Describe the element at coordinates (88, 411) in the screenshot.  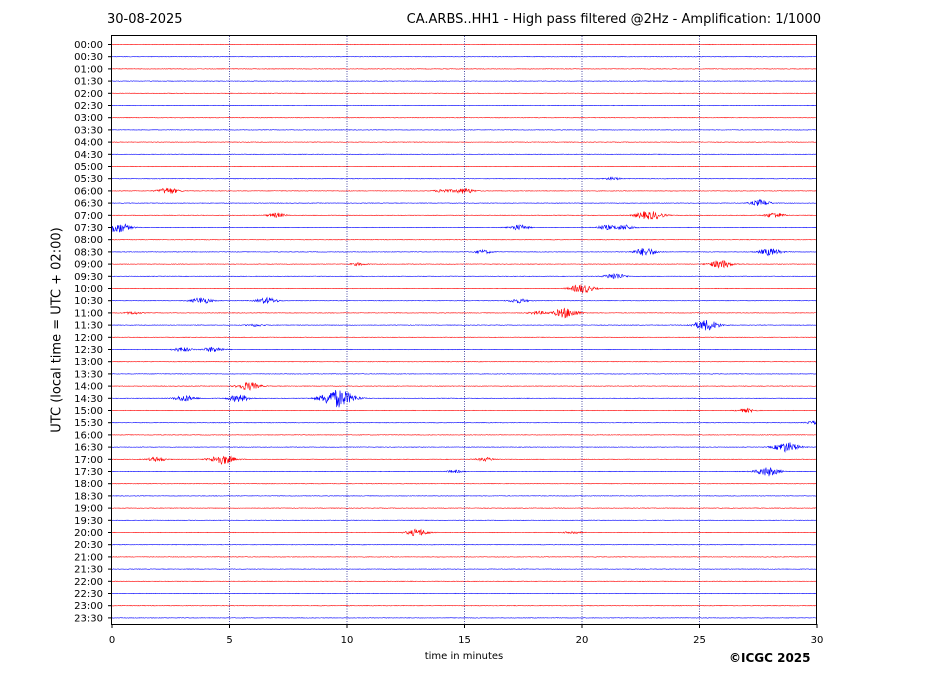
I see `y-tick-label: 15:00` at that location.